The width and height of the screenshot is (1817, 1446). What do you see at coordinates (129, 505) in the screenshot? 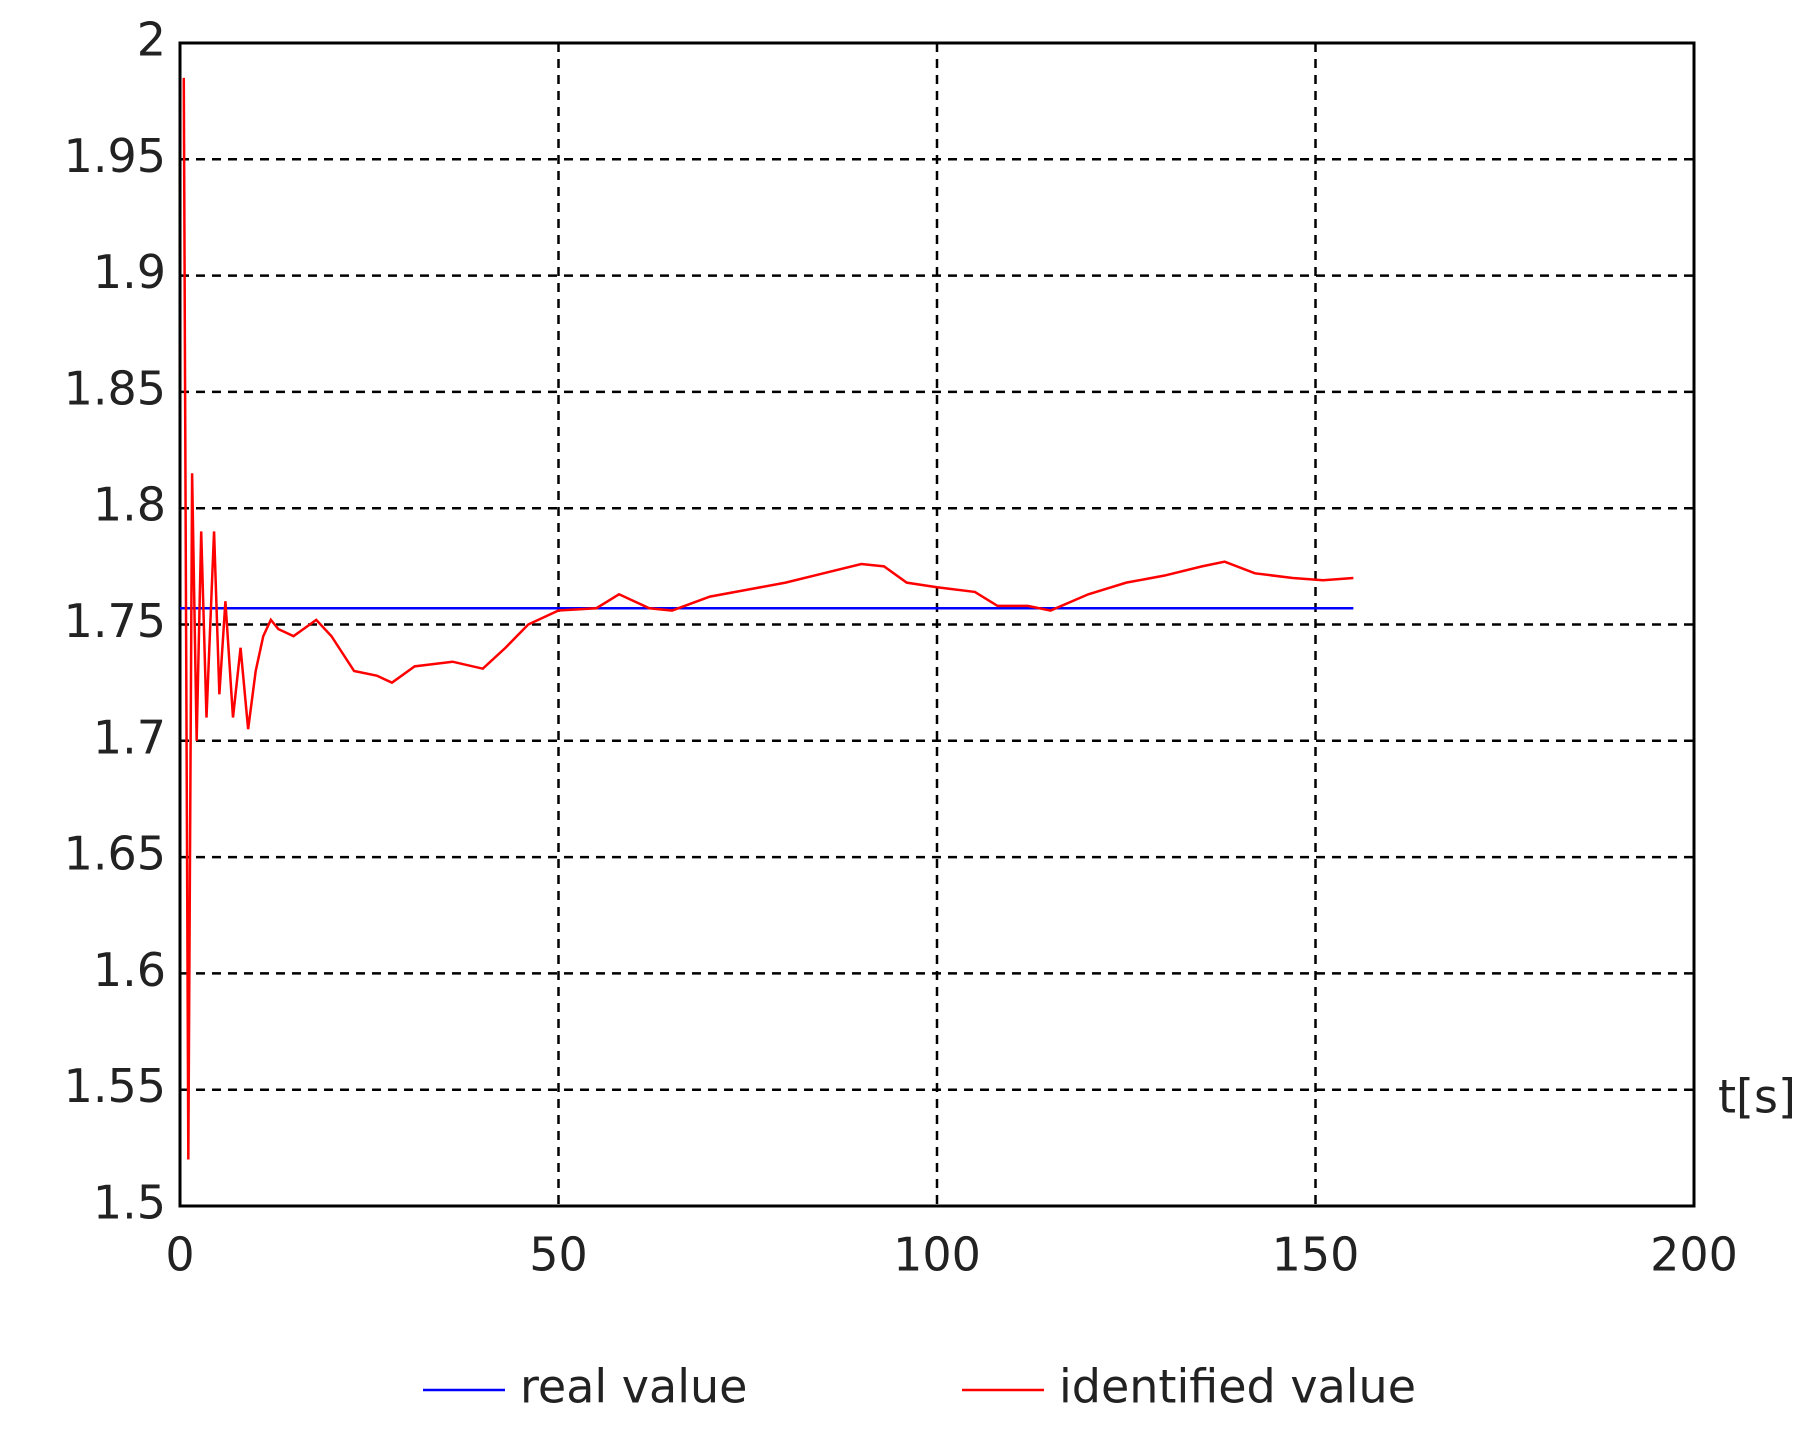
I see `y-tick-label: 1.8` at bounding box center [129, 505].